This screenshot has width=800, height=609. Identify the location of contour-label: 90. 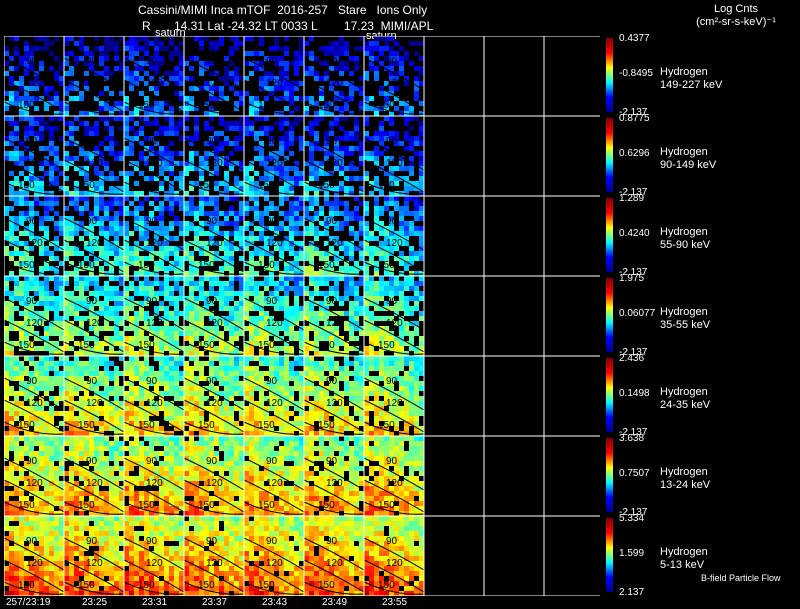
(392, 141).